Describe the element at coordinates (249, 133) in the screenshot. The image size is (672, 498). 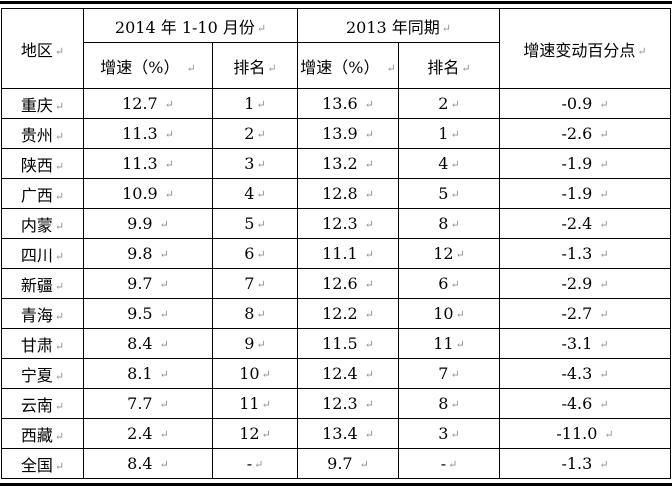
I see `rank-2014-cell-value: 2` at that location.